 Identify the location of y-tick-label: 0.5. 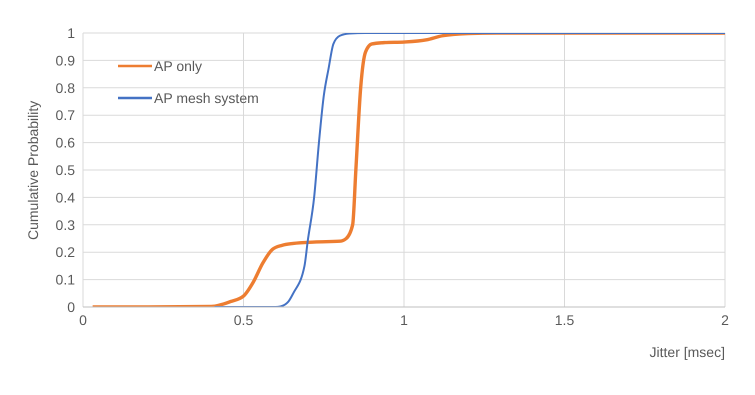
(66, 170).